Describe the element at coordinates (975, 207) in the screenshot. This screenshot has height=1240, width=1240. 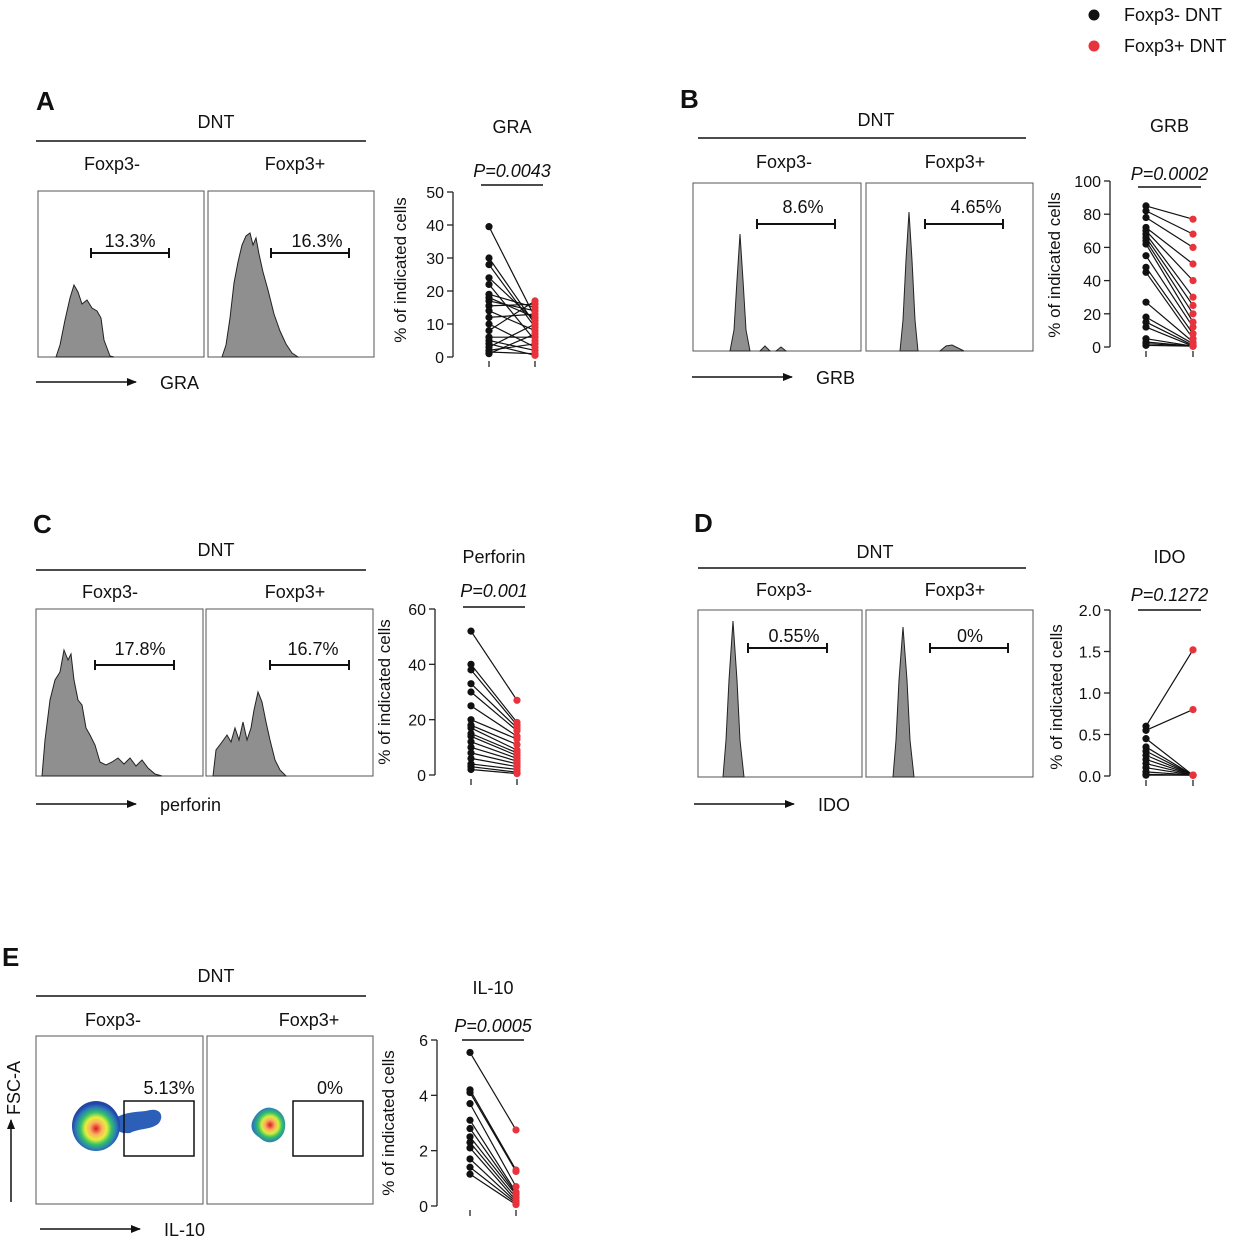
I see `gate-percent-pos: 4.65%` at that location.